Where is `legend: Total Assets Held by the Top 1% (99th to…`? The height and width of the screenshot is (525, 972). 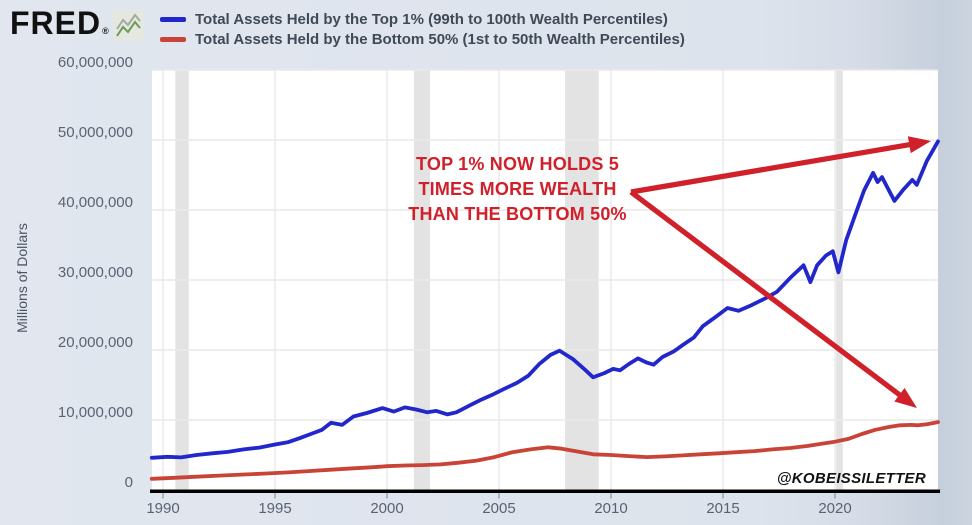 legend: Total Assets Held by the Top 1% (99th to… is located at coordinates (422, 29).